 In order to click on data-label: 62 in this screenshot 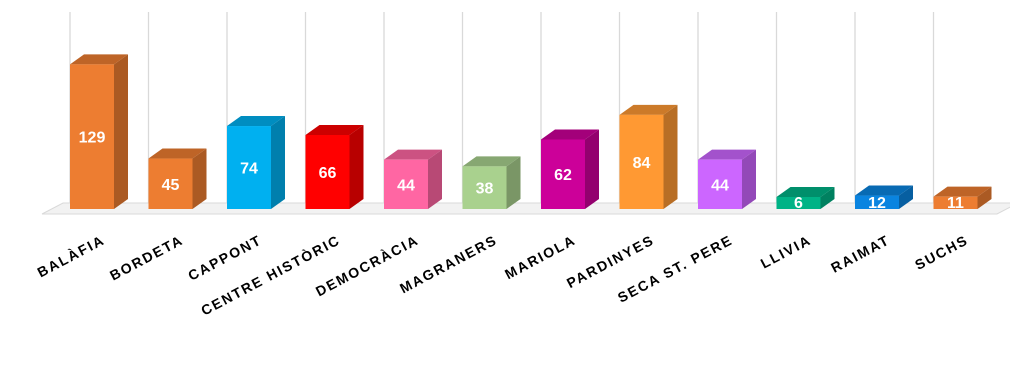, I will do `click(563, 175)`.